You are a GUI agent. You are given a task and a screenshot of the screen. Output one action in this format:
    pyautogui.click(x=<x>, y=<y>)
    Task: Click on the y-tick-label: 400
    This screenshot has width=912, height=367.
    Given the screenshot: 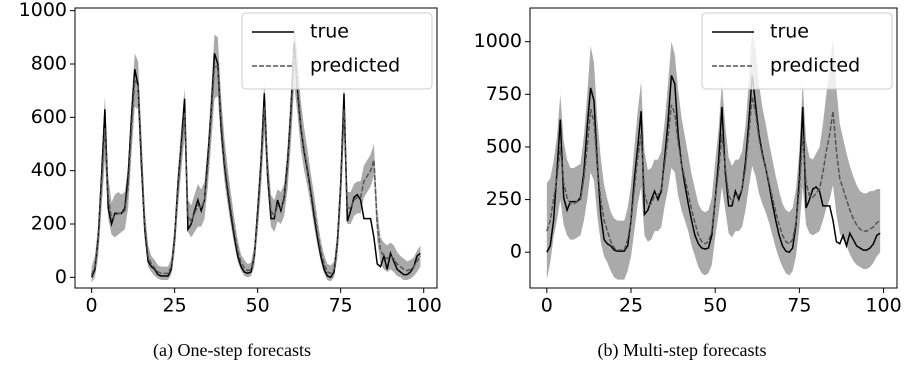 What is the action you would take?
    pyautogui.click(x=49, y=170)
    